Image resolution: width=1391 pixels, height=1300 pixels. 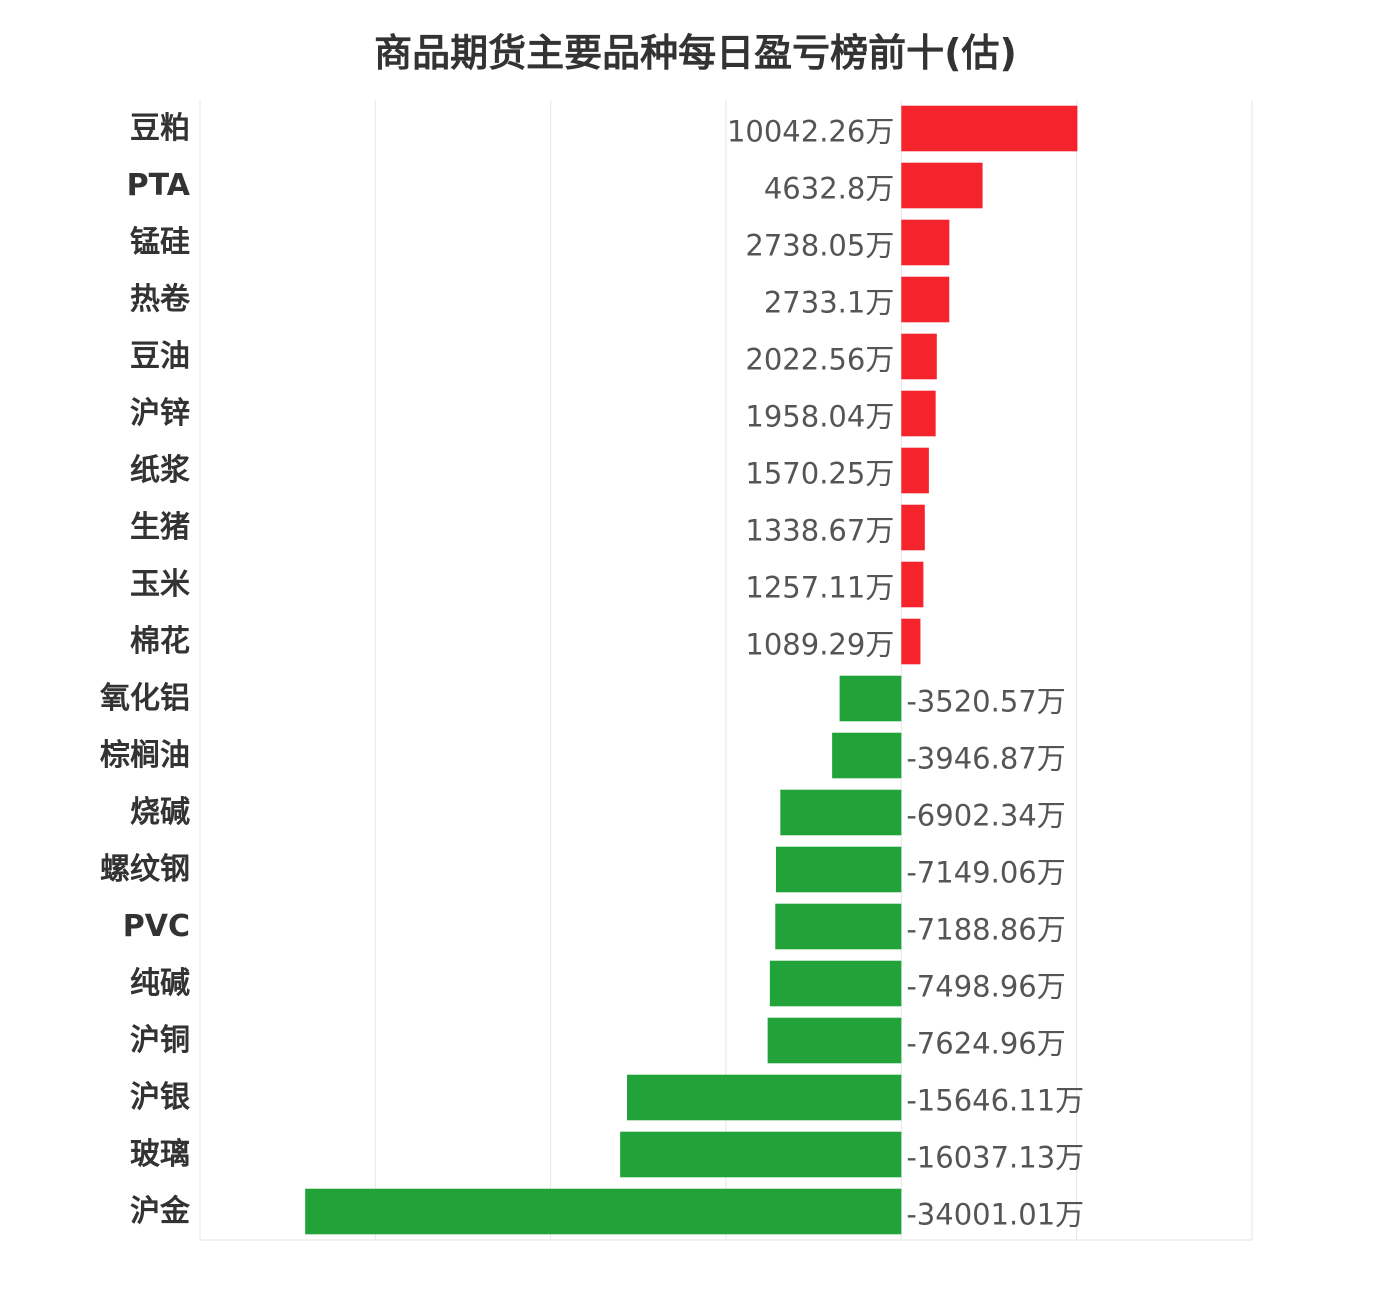 I want to click on data-label: 2733.1万, so click(x=829, y=303).